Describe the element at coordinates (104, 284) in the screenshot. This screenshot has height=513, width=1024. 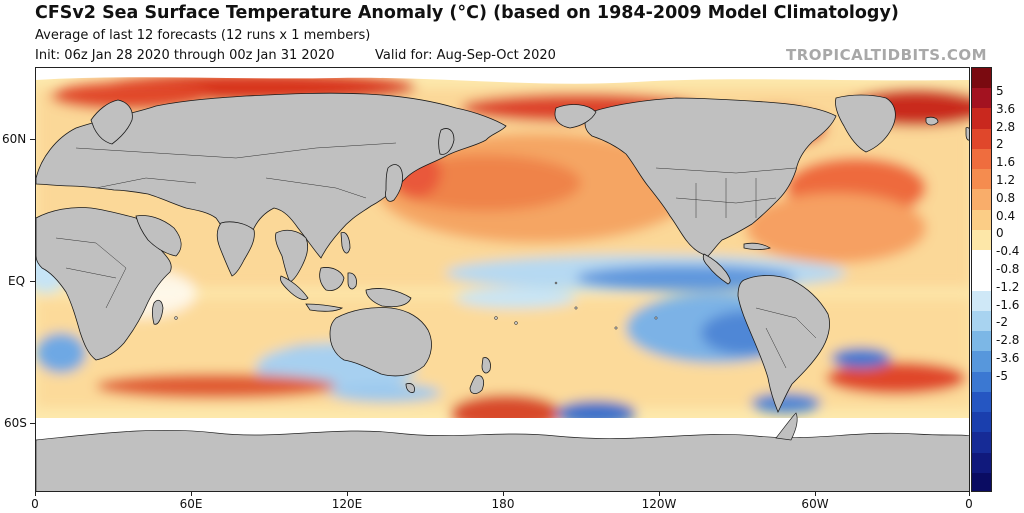
I see `africa` at that location.